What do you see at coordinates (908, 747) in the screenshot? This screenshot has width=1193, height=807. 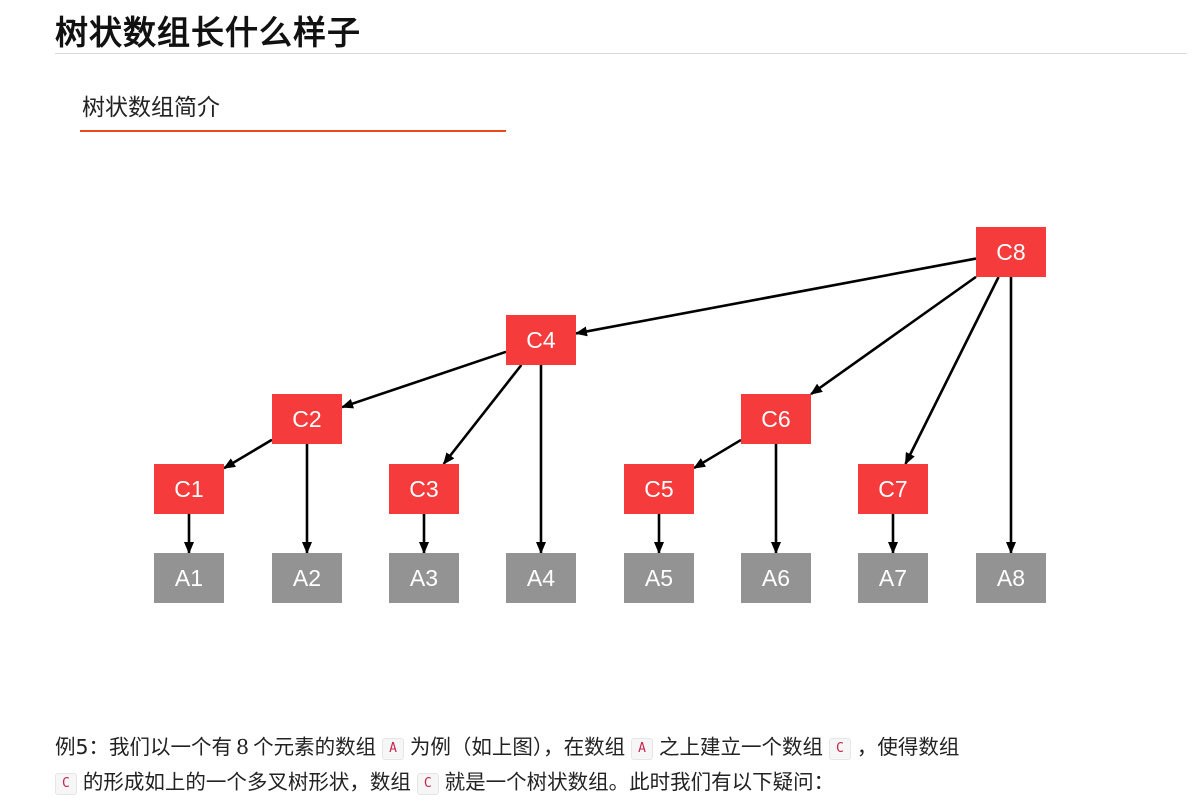 I see `paragraph-text-5: ，使得数组` at bounding box center [908, 747].